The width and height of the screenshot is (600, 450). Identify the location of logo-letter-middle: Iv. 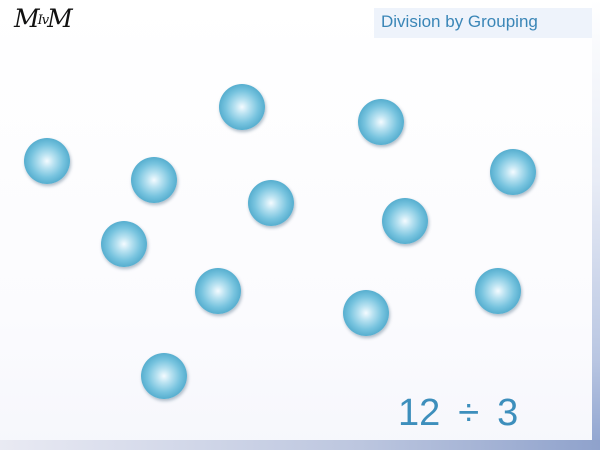
(43, 20).